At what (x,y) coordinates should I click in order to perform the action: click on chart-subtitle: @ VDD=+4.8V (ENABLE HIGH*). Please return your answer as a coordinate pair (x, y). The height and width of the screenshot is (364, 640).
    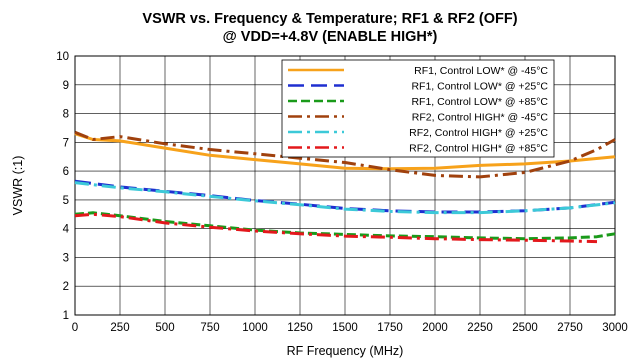
    Looking at the image, I should click on (330, 37).